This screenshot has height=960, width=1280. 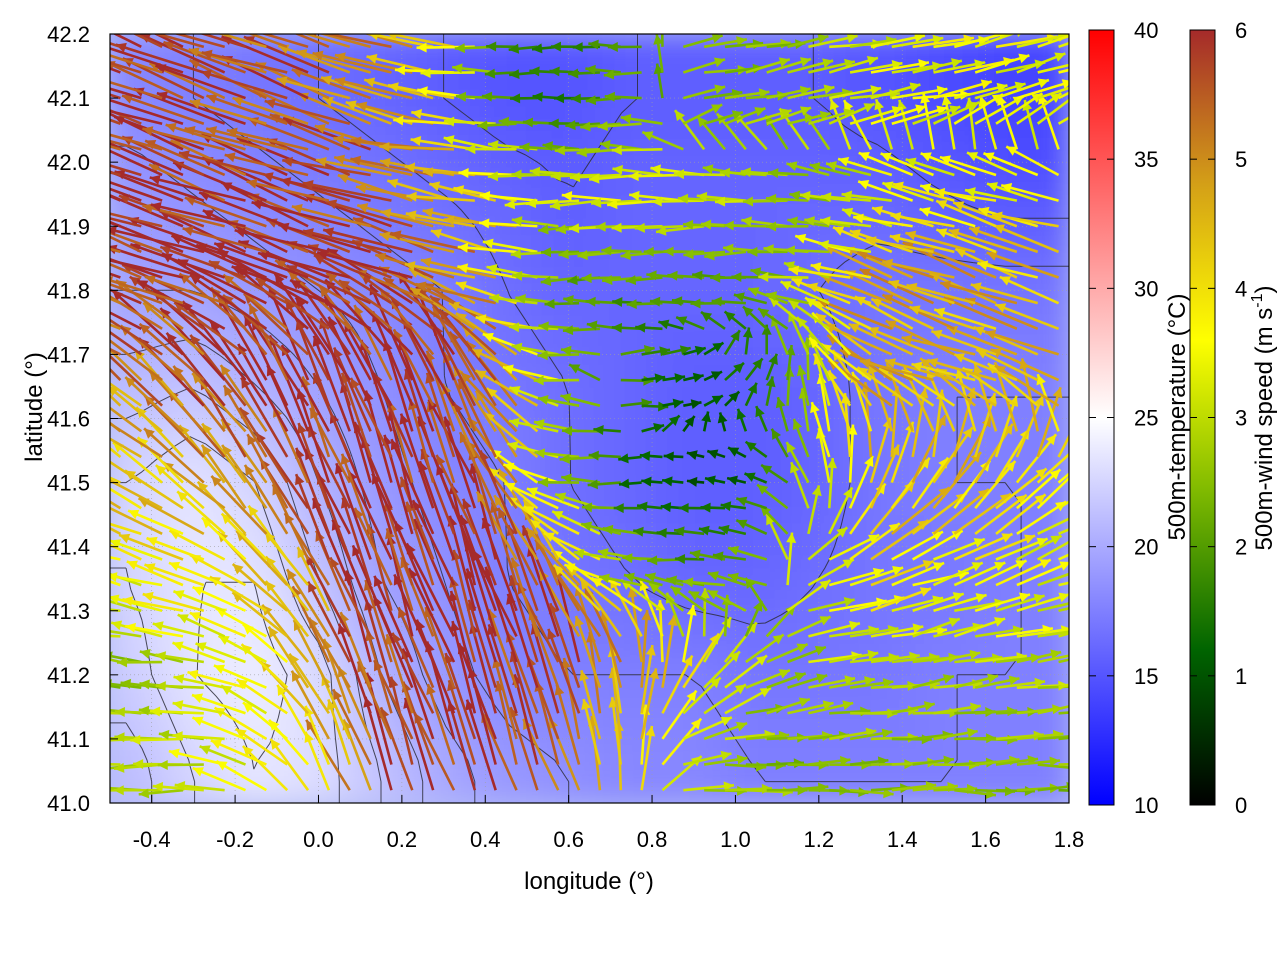 I want to click on temperature-colorbar-tick-label: 35, so click(x=1146, y=159).